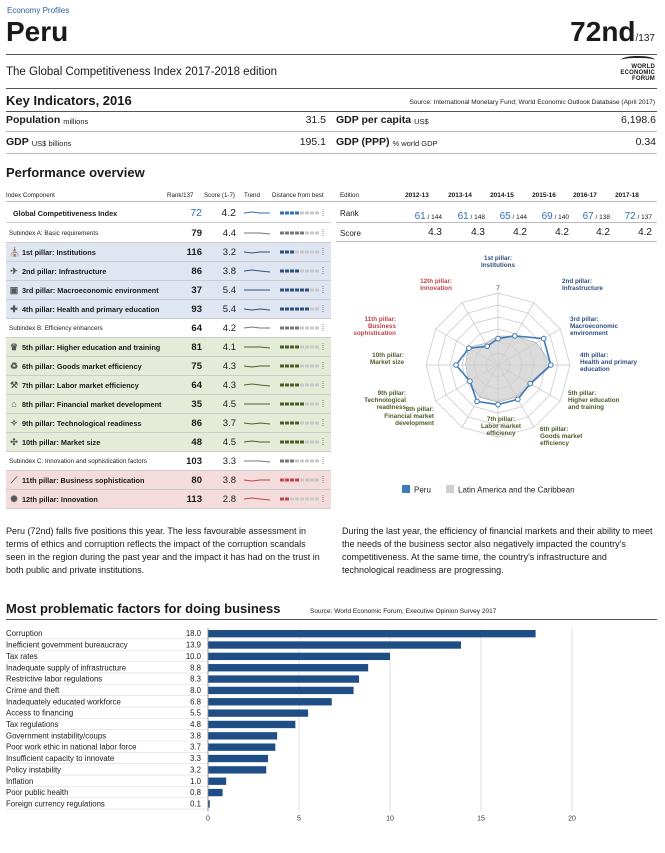 The width and height of the screenshot is (665, 853). I want to click on perf-row-label: ⛪ 1st pillar: Institutions, so click(52, 251).